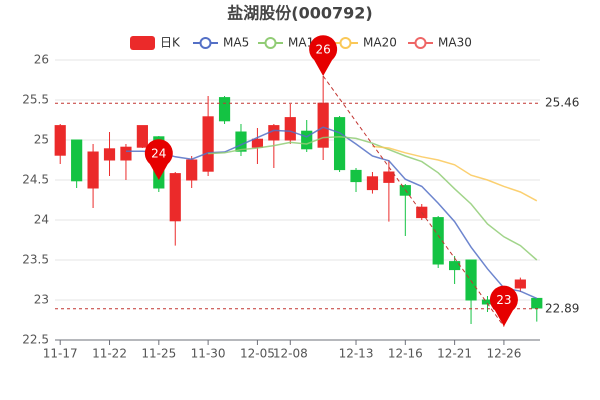 This screenshot has width=600, height=400. What do you see at coordinates (562, 308) in the screenshot?
I see `mark-line-label: 22.89` at bounding box center [562, 308].